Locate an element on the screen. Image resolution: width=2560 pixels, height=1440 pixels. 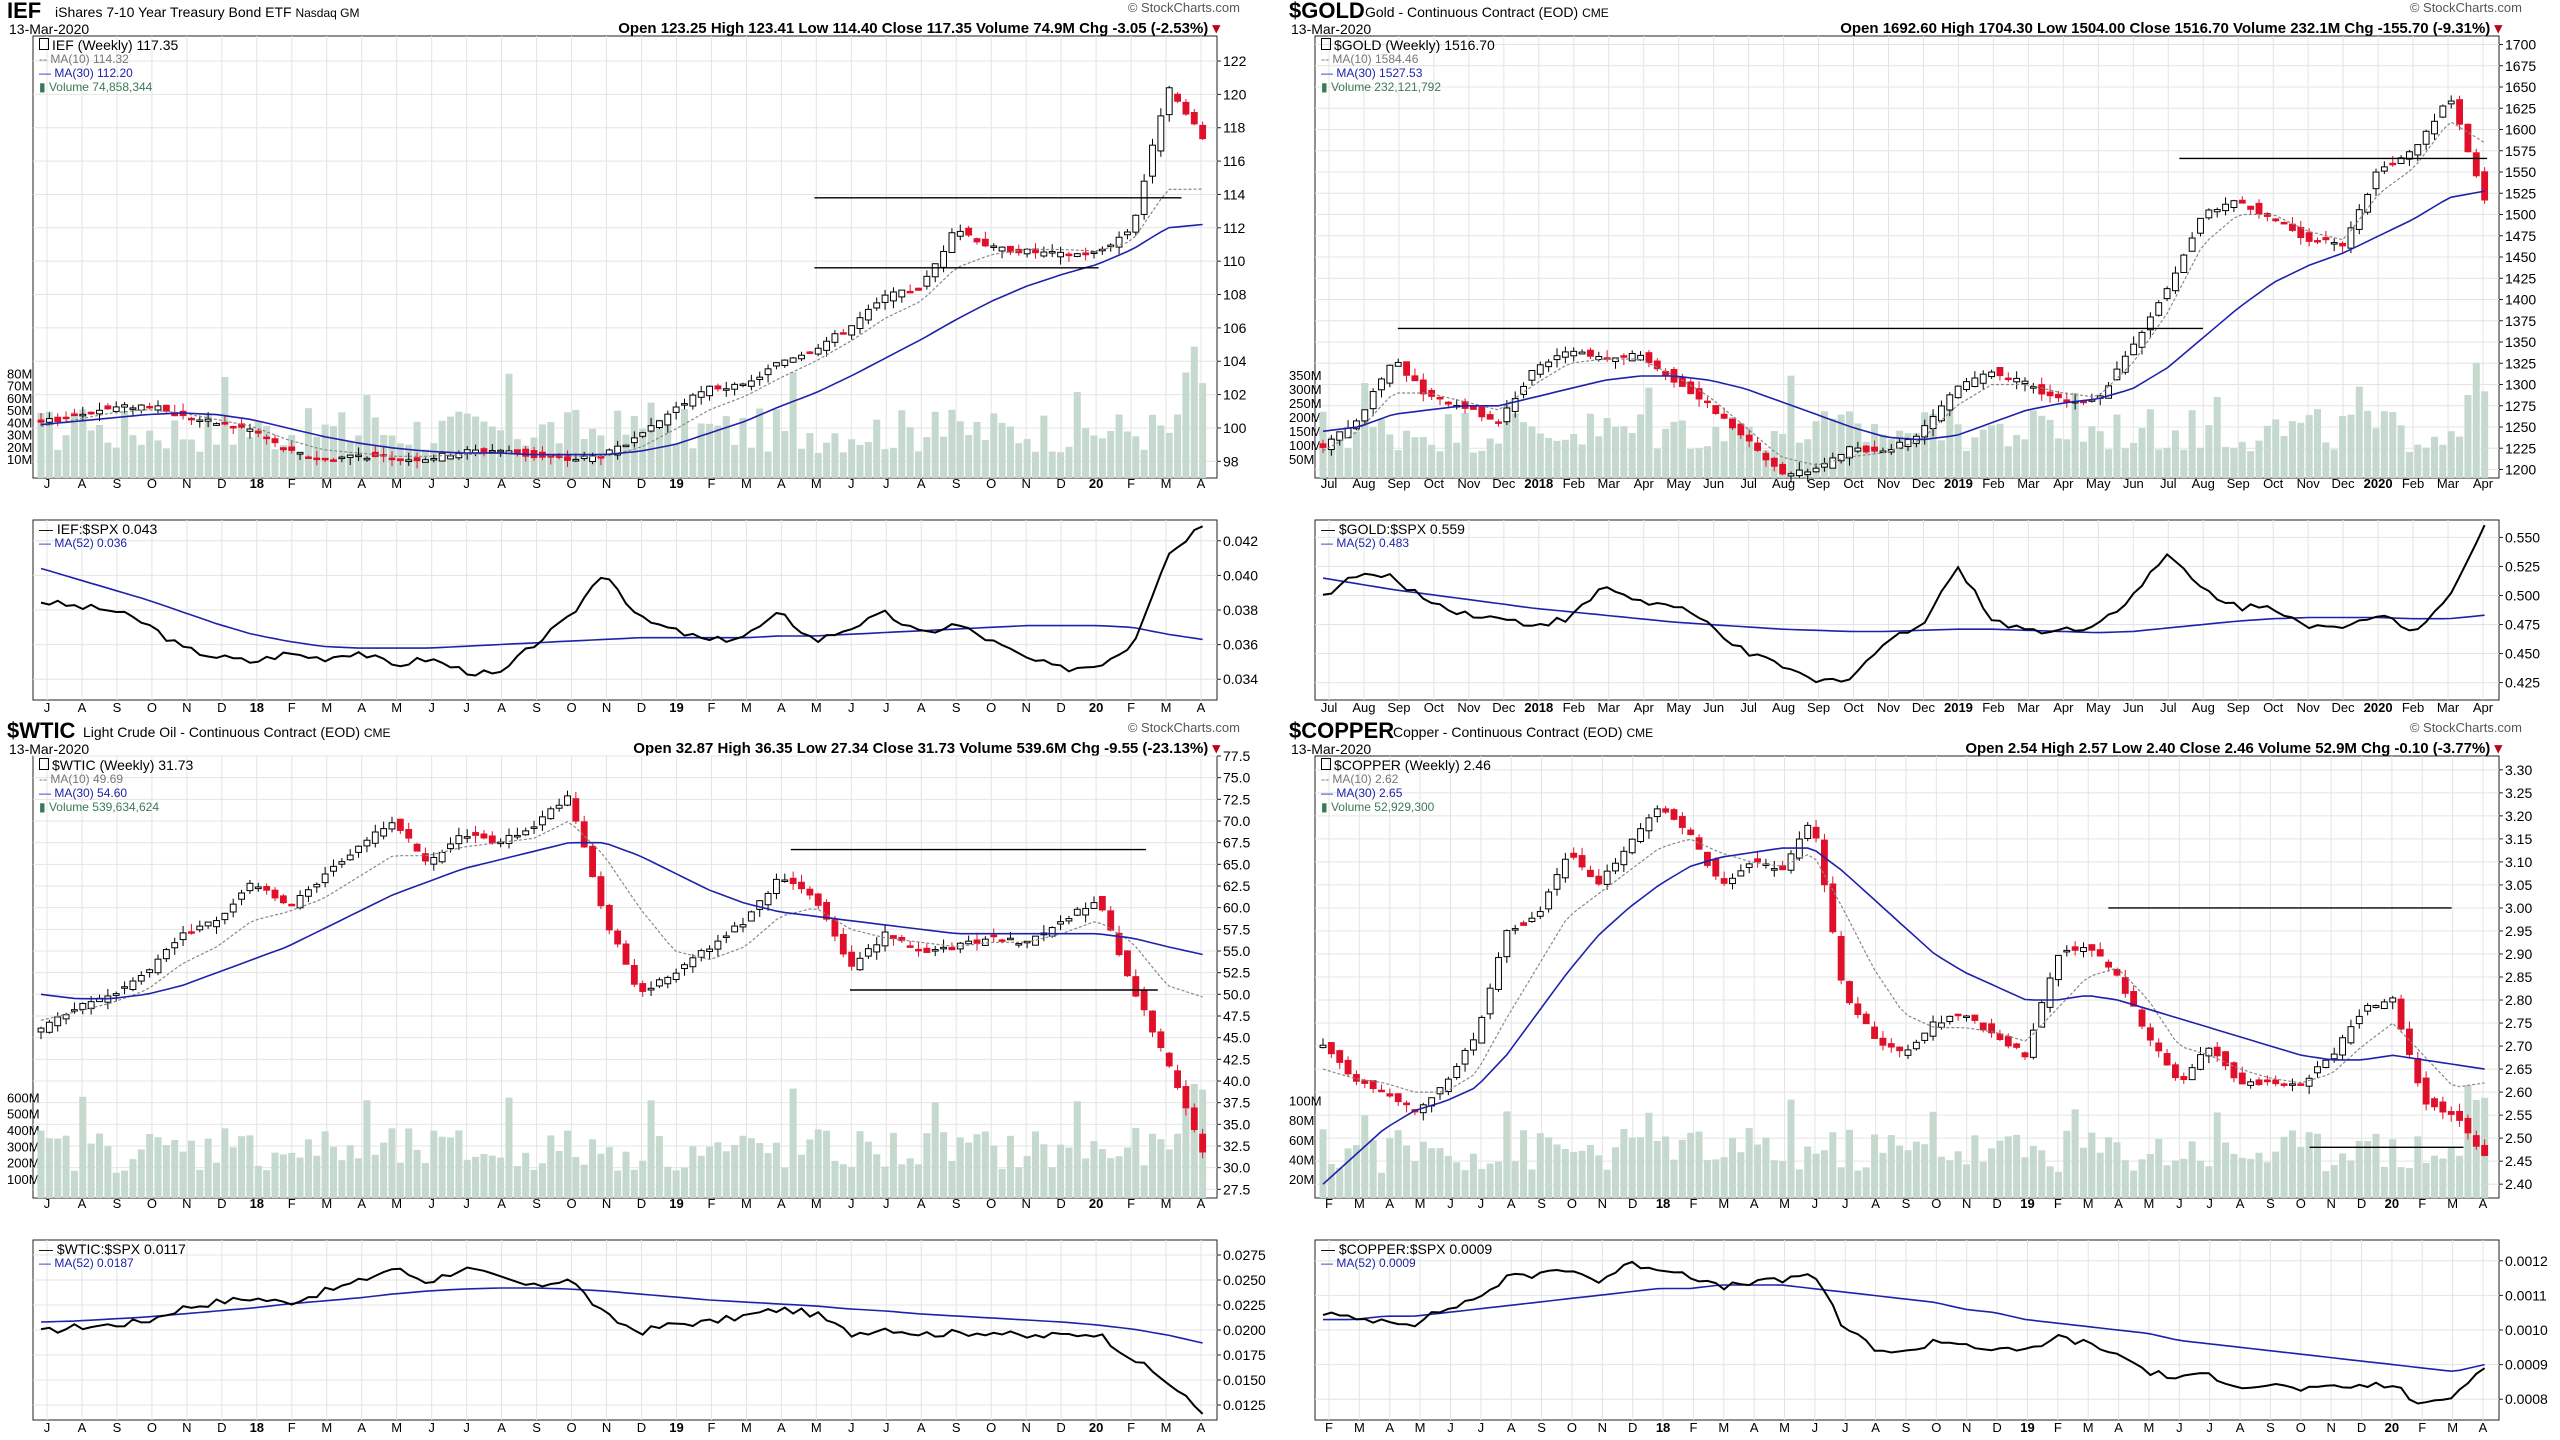
legend-price-text: $COPPER (Weekly) 2.46 is located at coordinates (1412, 765).